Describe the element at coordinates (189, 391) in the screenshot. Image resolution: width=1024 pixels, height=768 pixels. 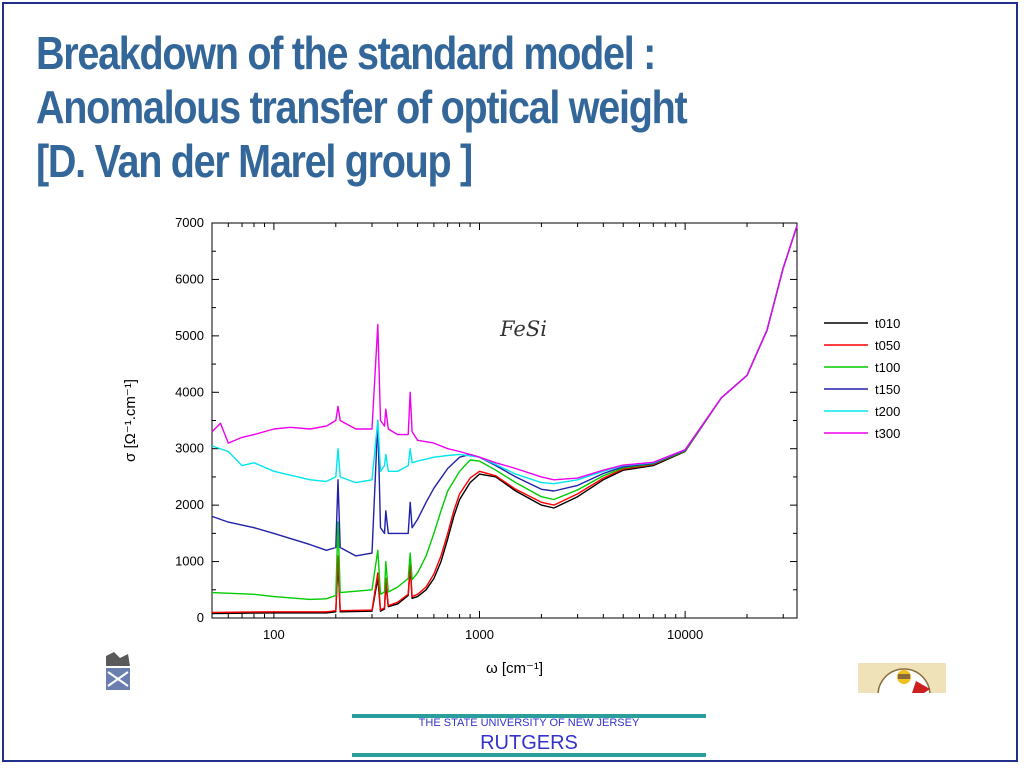
I see `y-tick-label: 4000` at that location.